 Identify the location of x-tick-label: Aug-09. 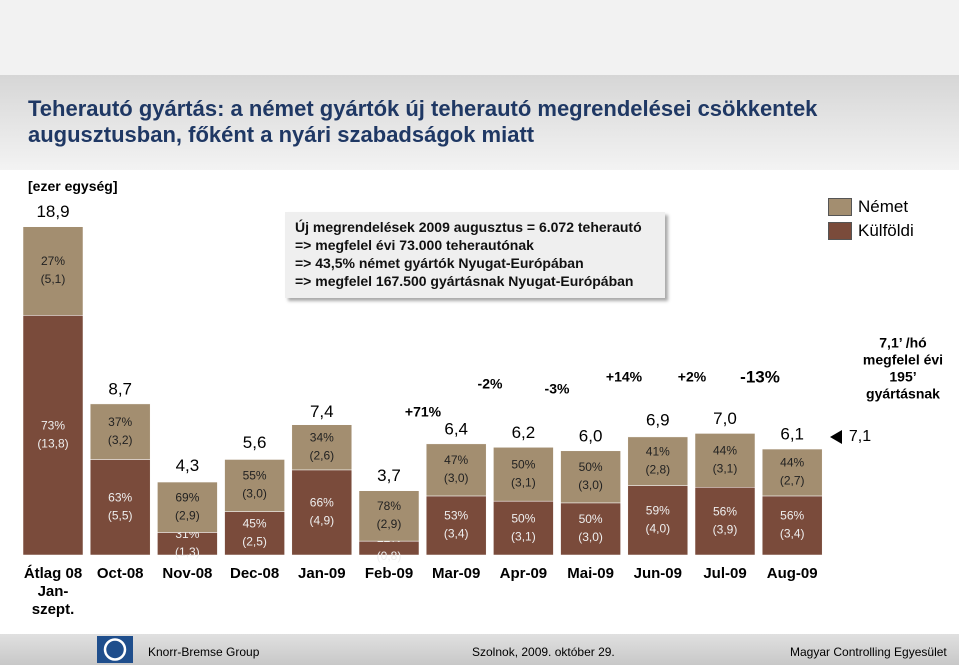
(792, 573).